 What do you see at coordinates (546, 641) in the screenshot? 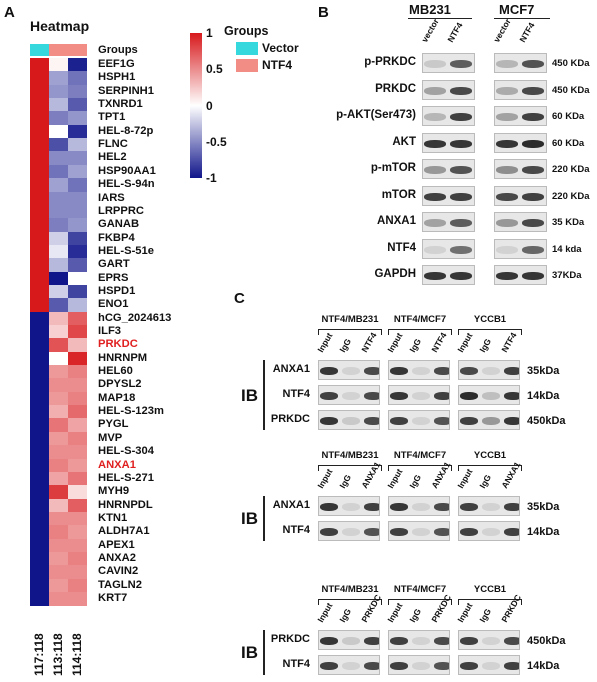
I see `coip-kda-label: 450kDa` at bounding box center [546, 641].